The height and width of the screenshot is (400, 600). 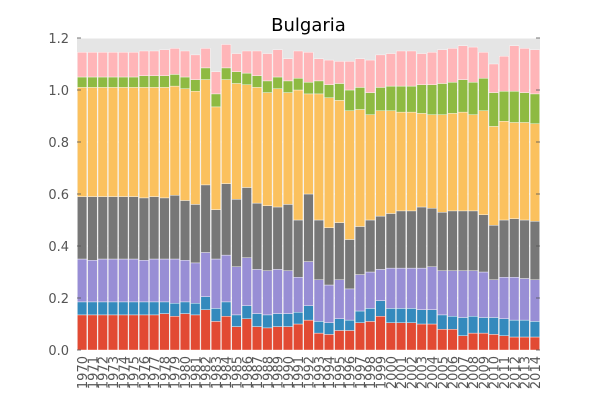 I want to click on x-tick-label: 1980, so click(x=186, y=372).